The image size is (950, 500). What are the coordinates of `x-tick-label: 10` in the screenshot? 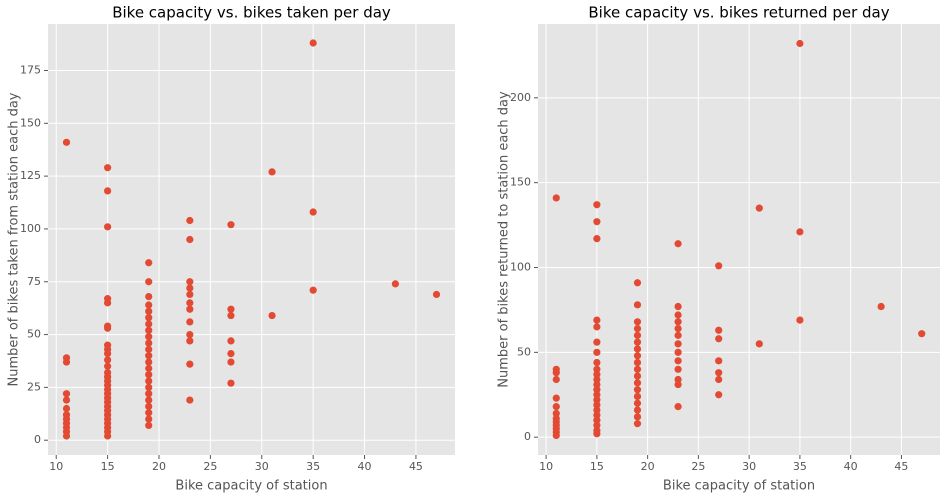 It's located at (546, 466).